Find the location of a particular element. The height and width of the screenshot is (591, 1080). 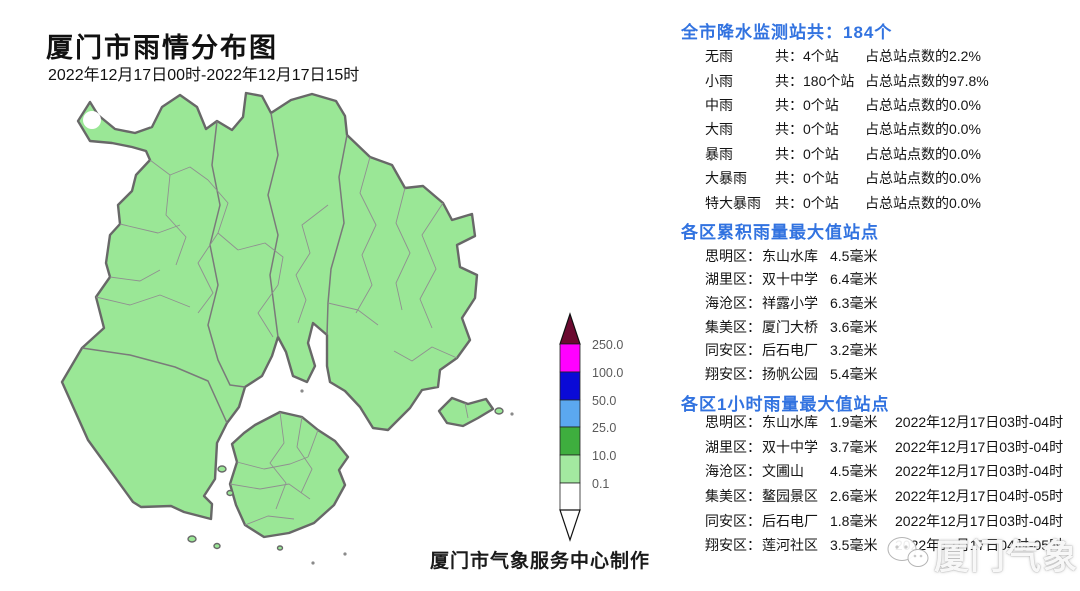

table-row: 小雨 共：180个站 占总站点数的97.8% is located at coordinates (880, 80).